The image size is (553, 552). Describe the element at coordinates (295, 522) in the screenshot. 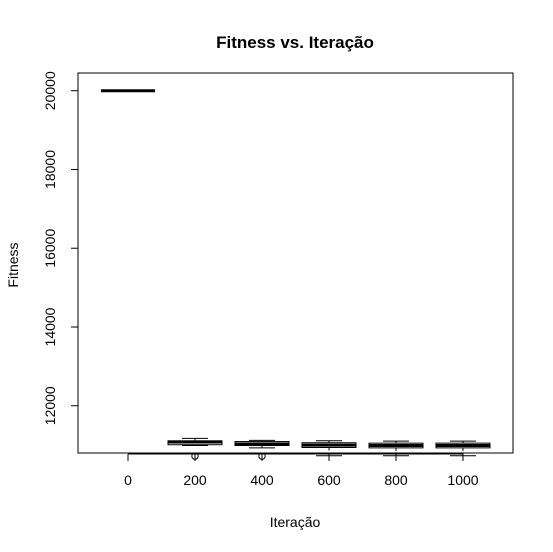

I see `x-axis-label: Iteração` at that location.